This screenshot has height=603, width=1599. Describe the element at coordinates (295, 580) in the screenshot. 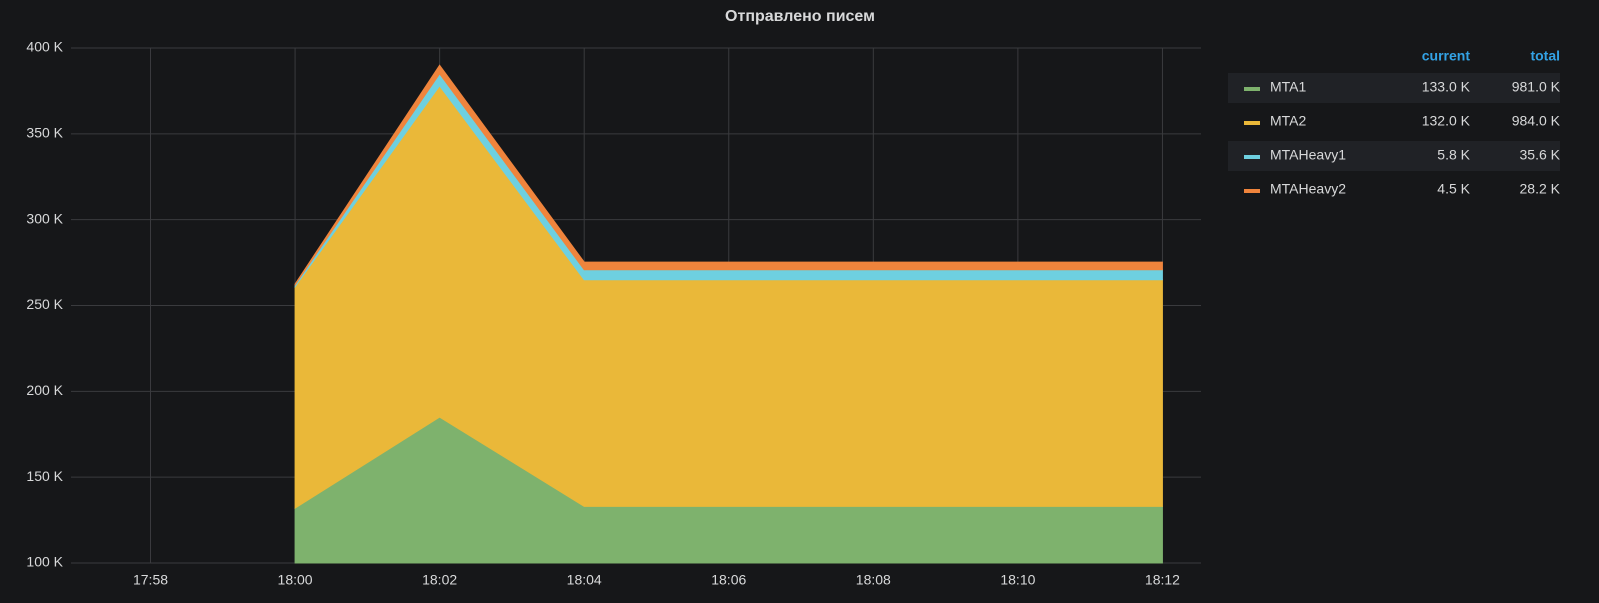

I see `x-tick-label: 18:00` at that location.